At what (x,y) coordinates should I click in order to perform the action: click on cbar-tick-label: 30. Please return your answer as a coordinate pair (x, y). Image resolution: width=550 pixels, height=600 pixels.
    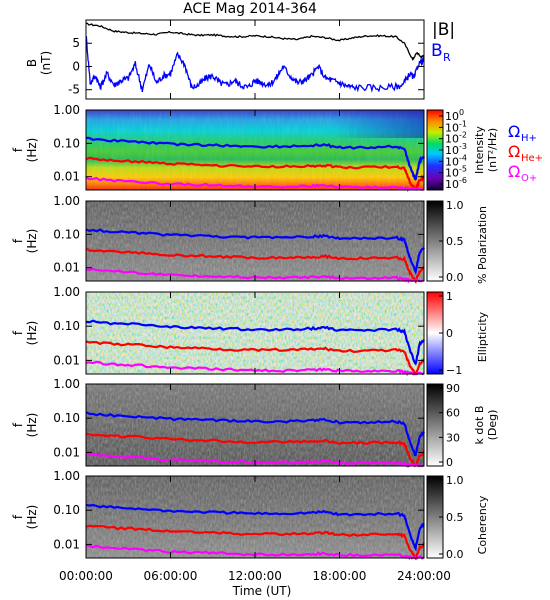
    Looking at the image, I should click on (453, 437).